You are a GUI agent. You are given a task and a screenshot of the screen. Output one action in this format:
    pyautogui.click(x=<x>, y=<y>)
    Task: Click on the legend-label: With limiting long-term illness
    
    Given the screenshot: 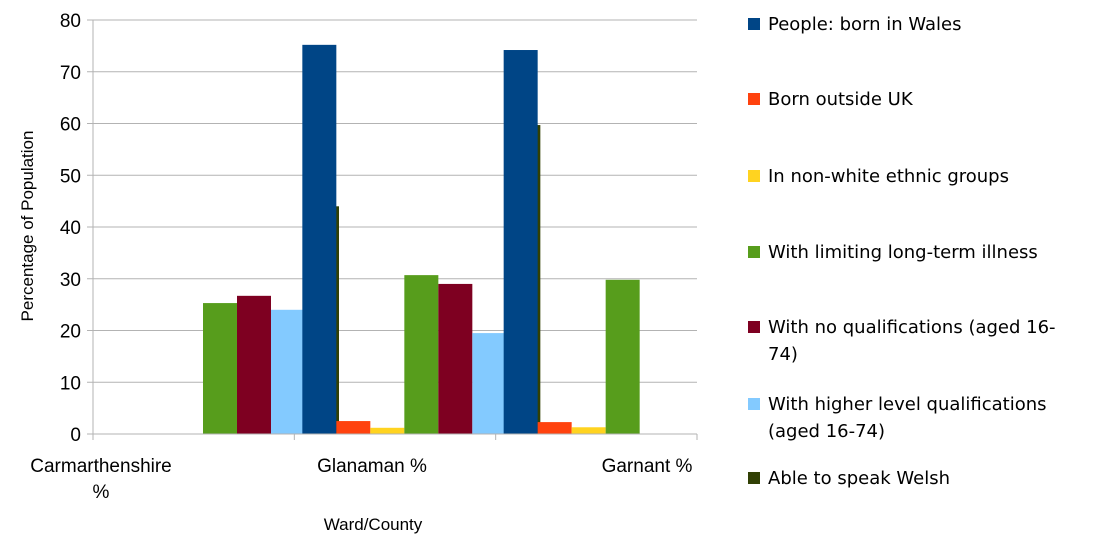 What is the action you would take?
    pyautogui.click(x=903, y=252)
    